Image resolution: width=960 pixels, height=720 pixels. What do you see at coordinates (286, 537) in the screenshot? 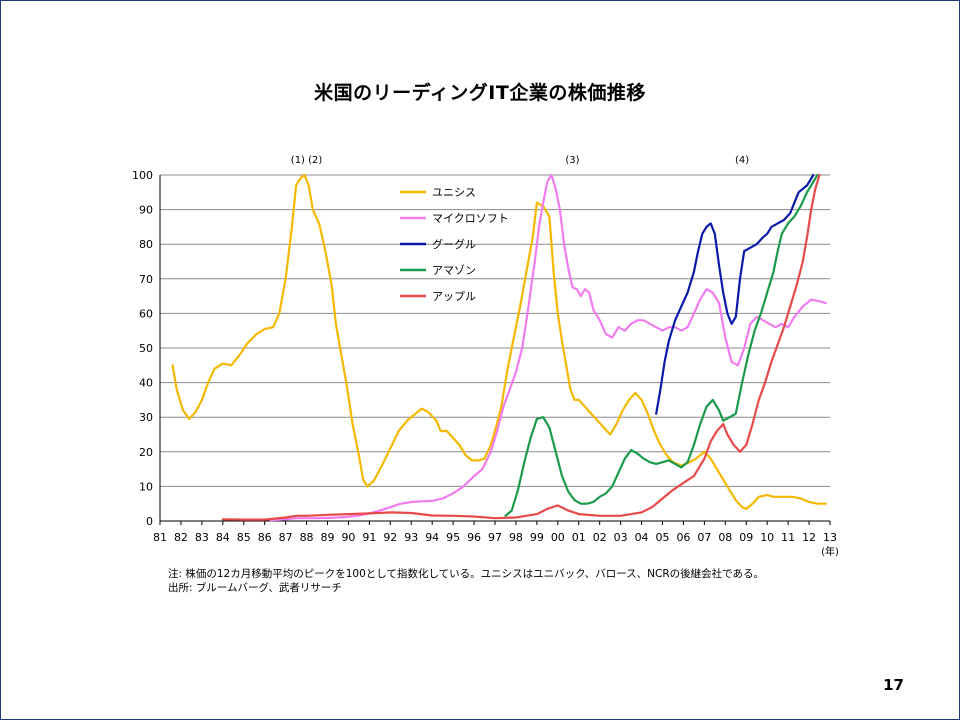
I see `x-tick-label: 87` at bounding box center [286, 537].